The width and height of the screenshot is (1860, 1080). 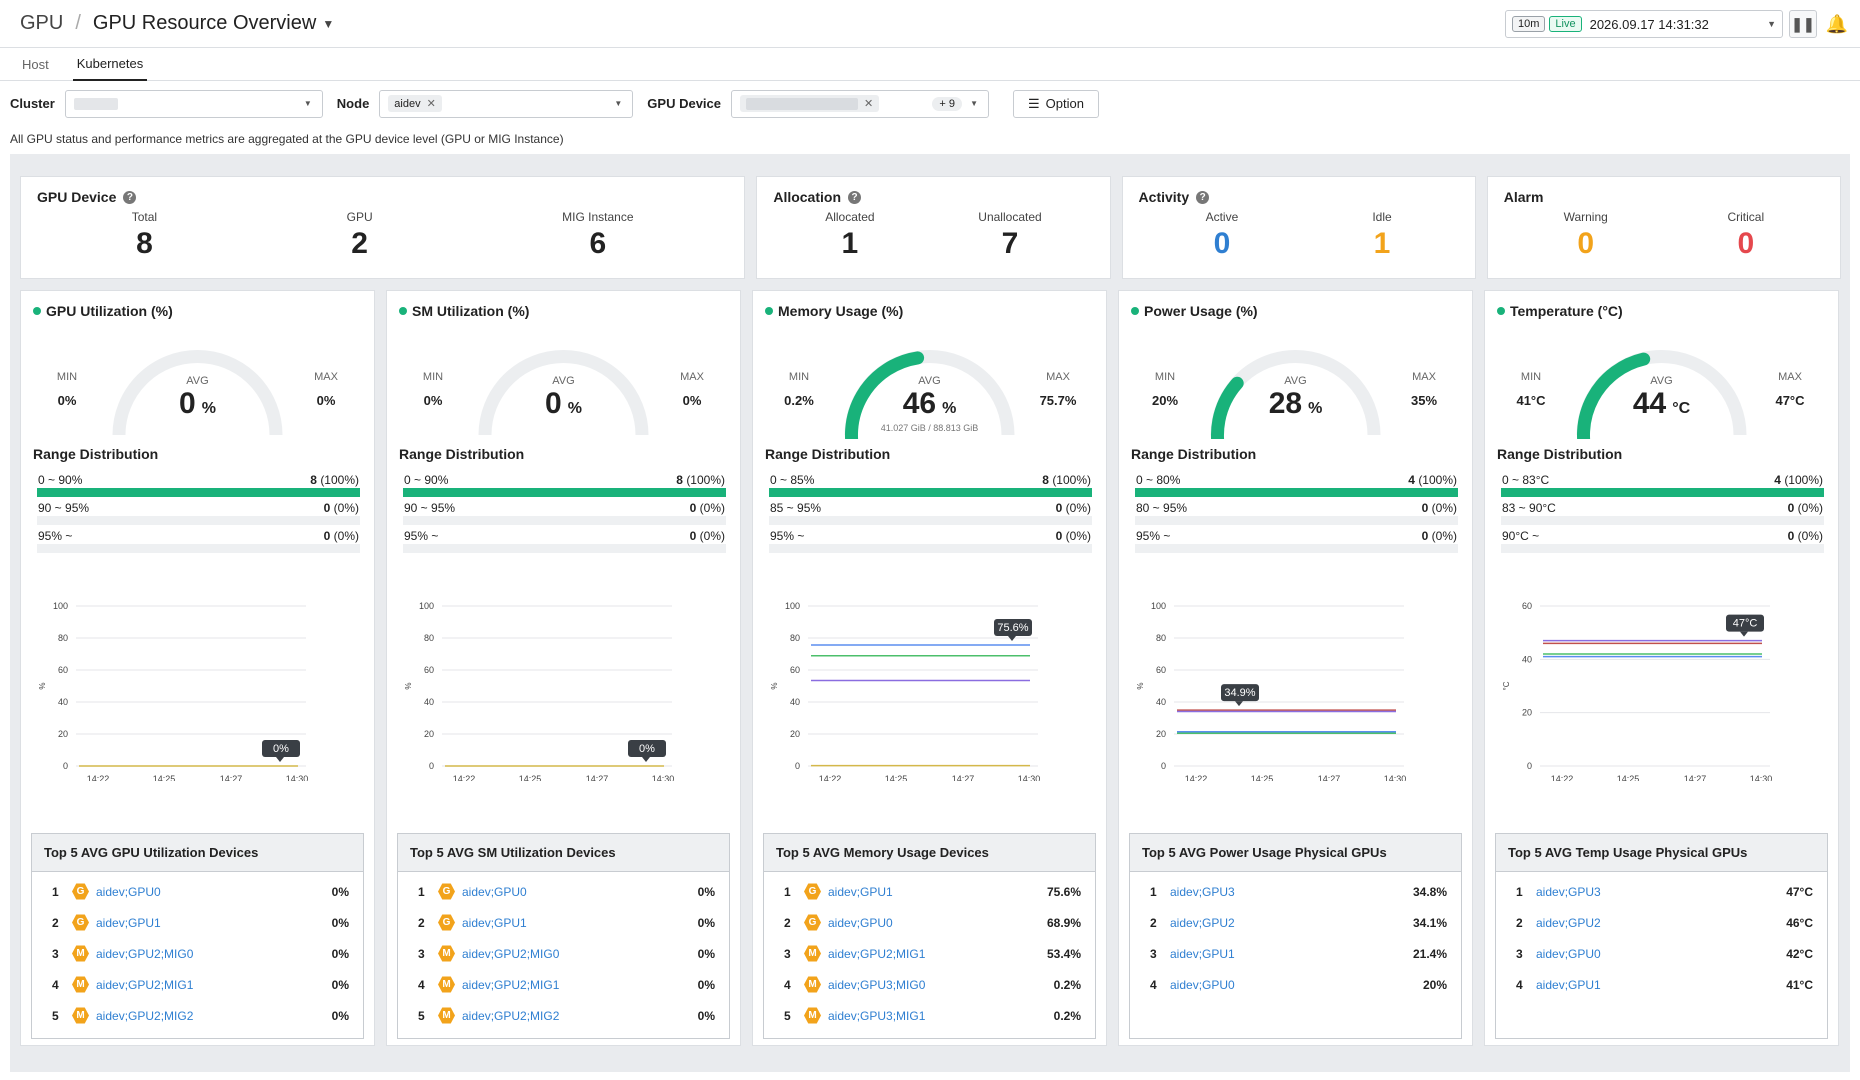 What do you see at coordinates (929, 404) in the screenshot?
I see `gauge-average: AVG 46% 41.027 GiB / 88.813 GiB` at bounding box center [929, 404].